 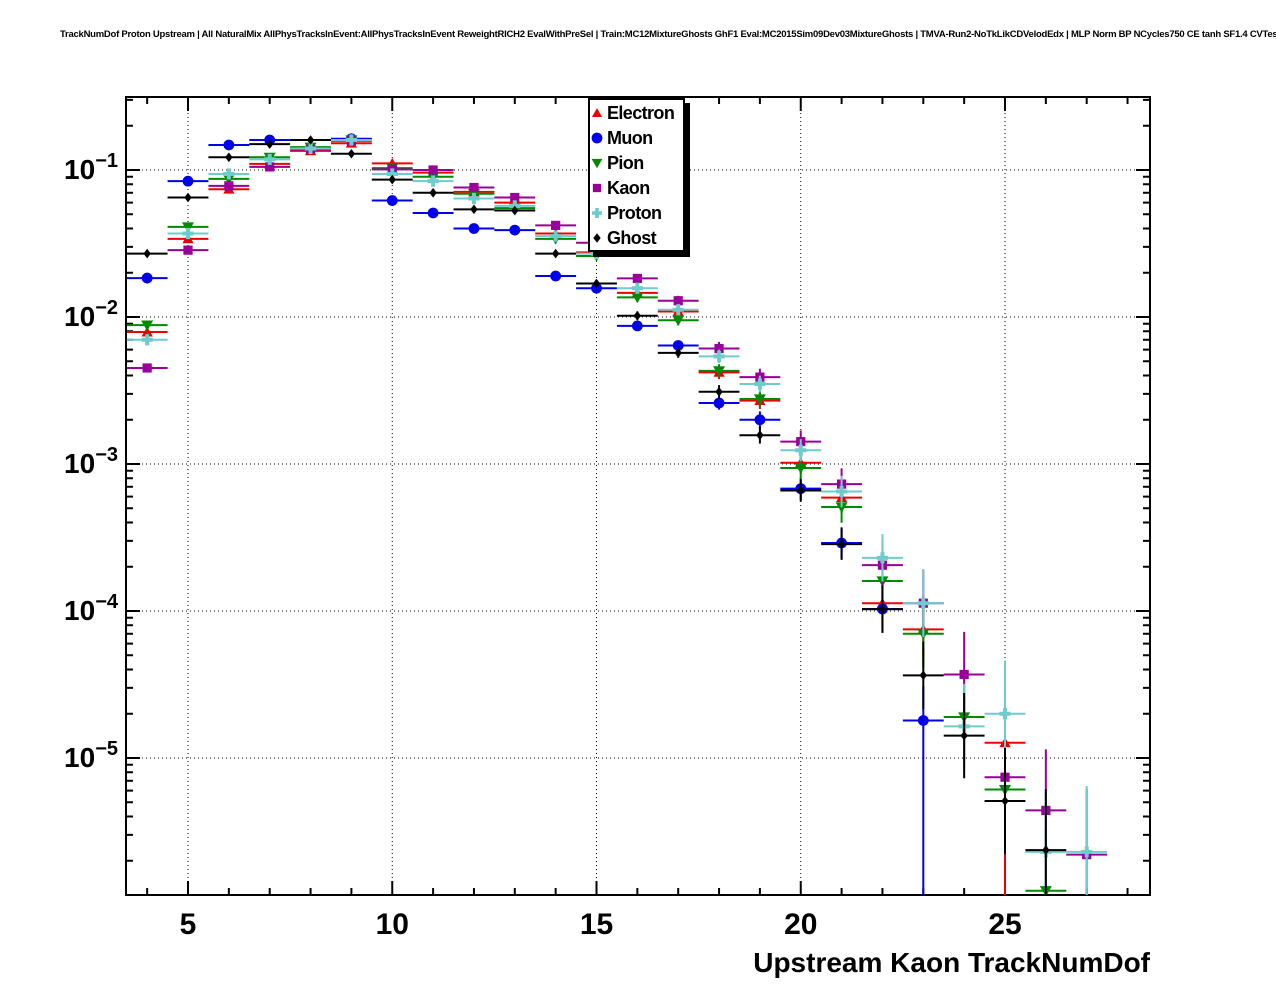 I want to click on ghost-marker-icon, so click(x=598, y=238).